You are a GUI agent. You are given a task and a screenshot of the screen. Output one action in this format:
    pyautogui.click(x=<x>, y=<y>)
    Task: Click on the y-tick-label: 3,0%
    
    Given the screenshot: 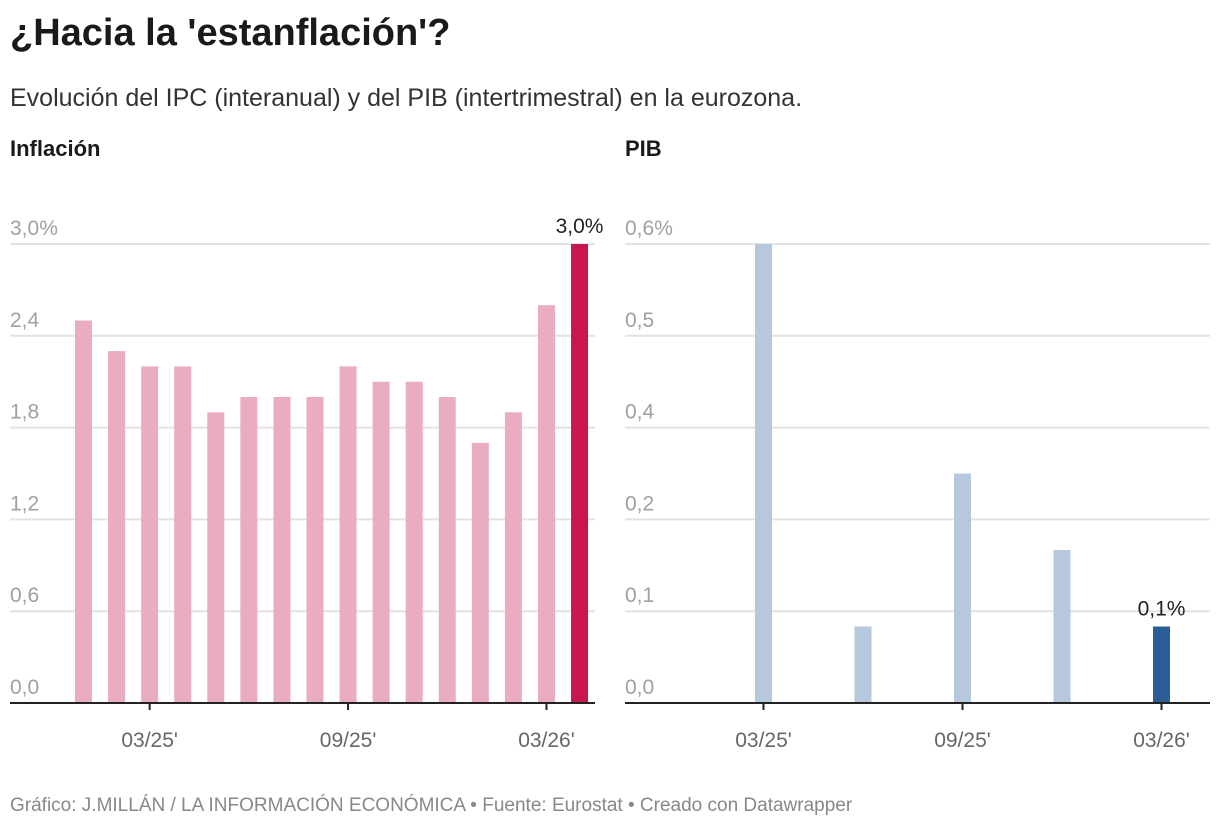 What is the action you would take?
    pyautogui.click(x=34, y=228)
    